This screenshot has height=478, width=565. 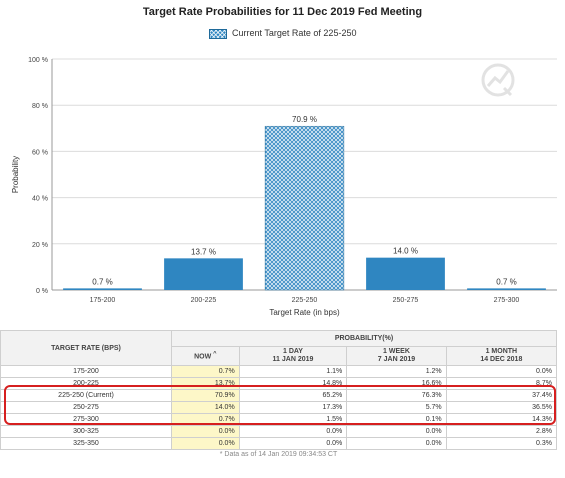 I want to click on y-tick-label: 100 %, so click(x=38, y=60).